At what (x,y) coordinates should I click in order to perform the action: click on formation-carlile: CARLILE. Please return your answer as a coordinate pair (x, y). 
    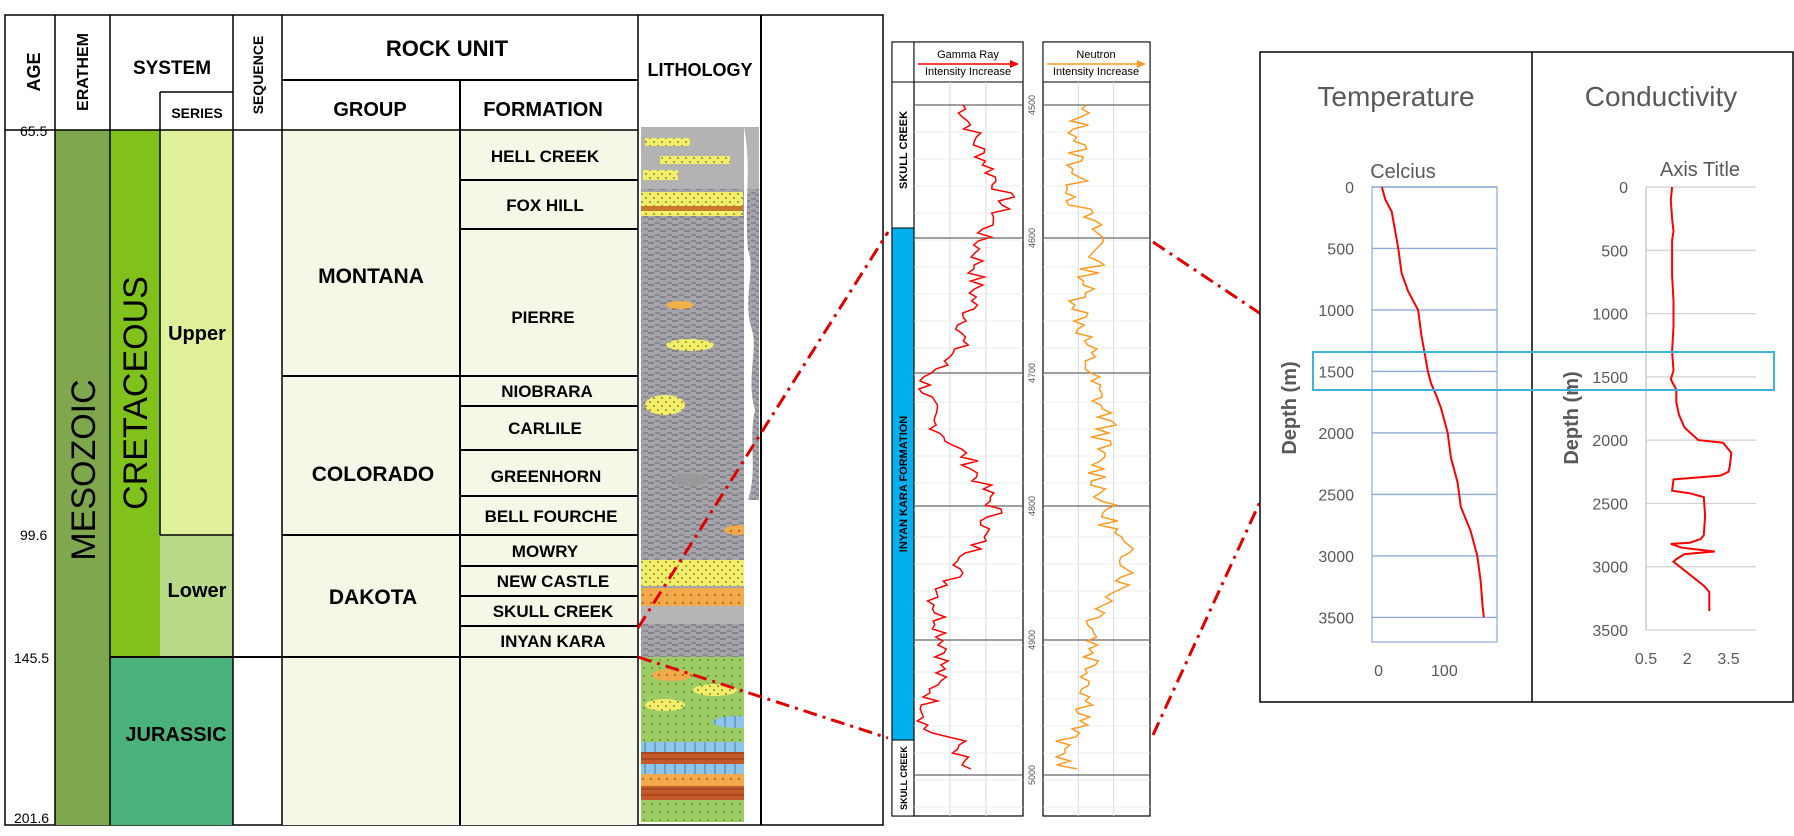
    Looking at the image, I should click on (545, 428).